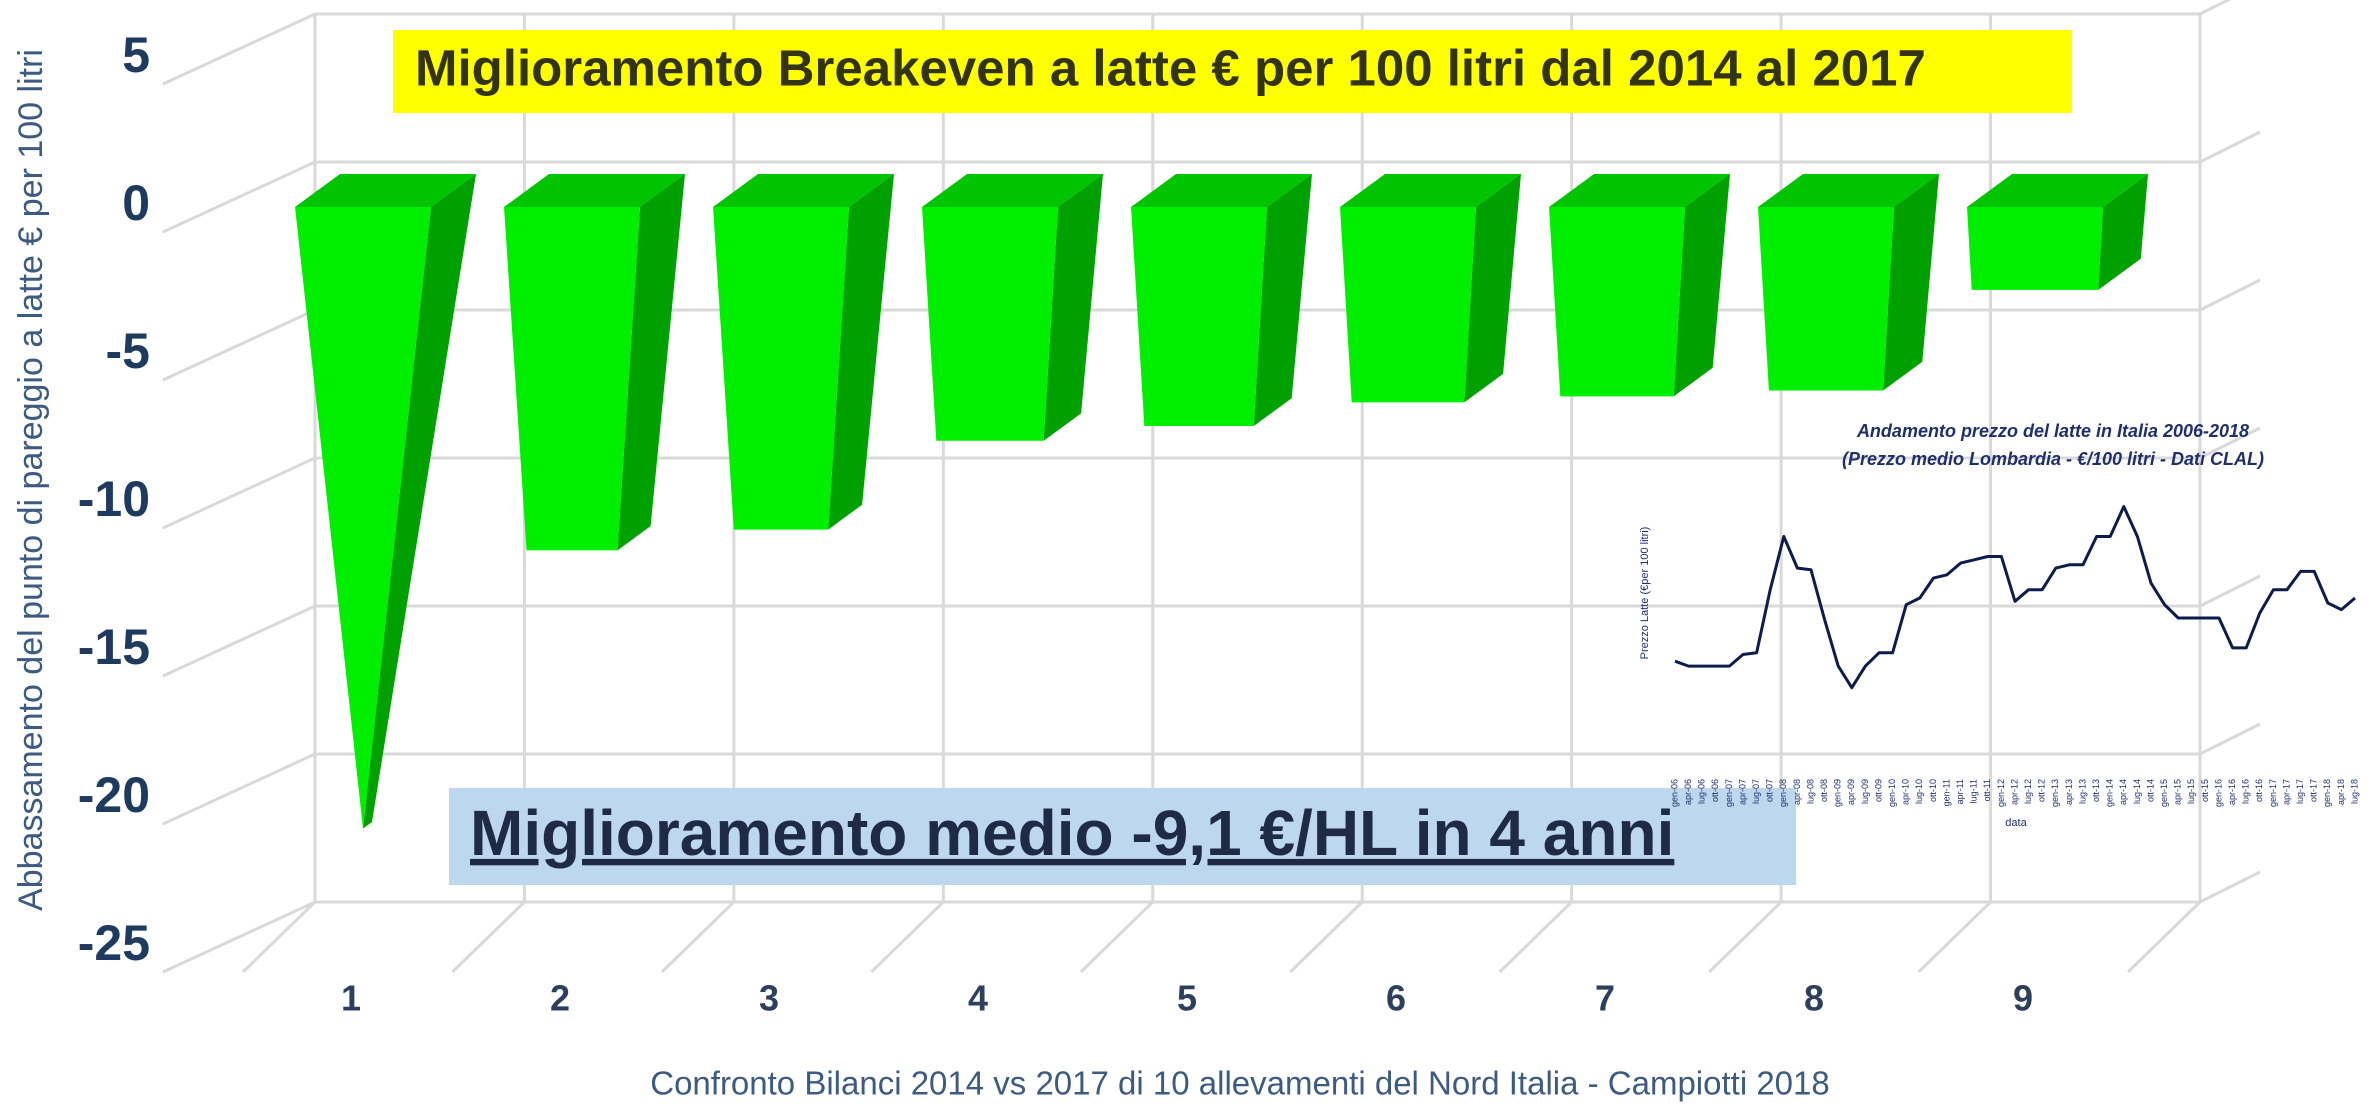 The height and width of the screenshot is (1105, 2371). What do you see at coordinates (114, 795) in the screenshot?
I see `y-tick-label: -20` at bounding box center [114, 795].